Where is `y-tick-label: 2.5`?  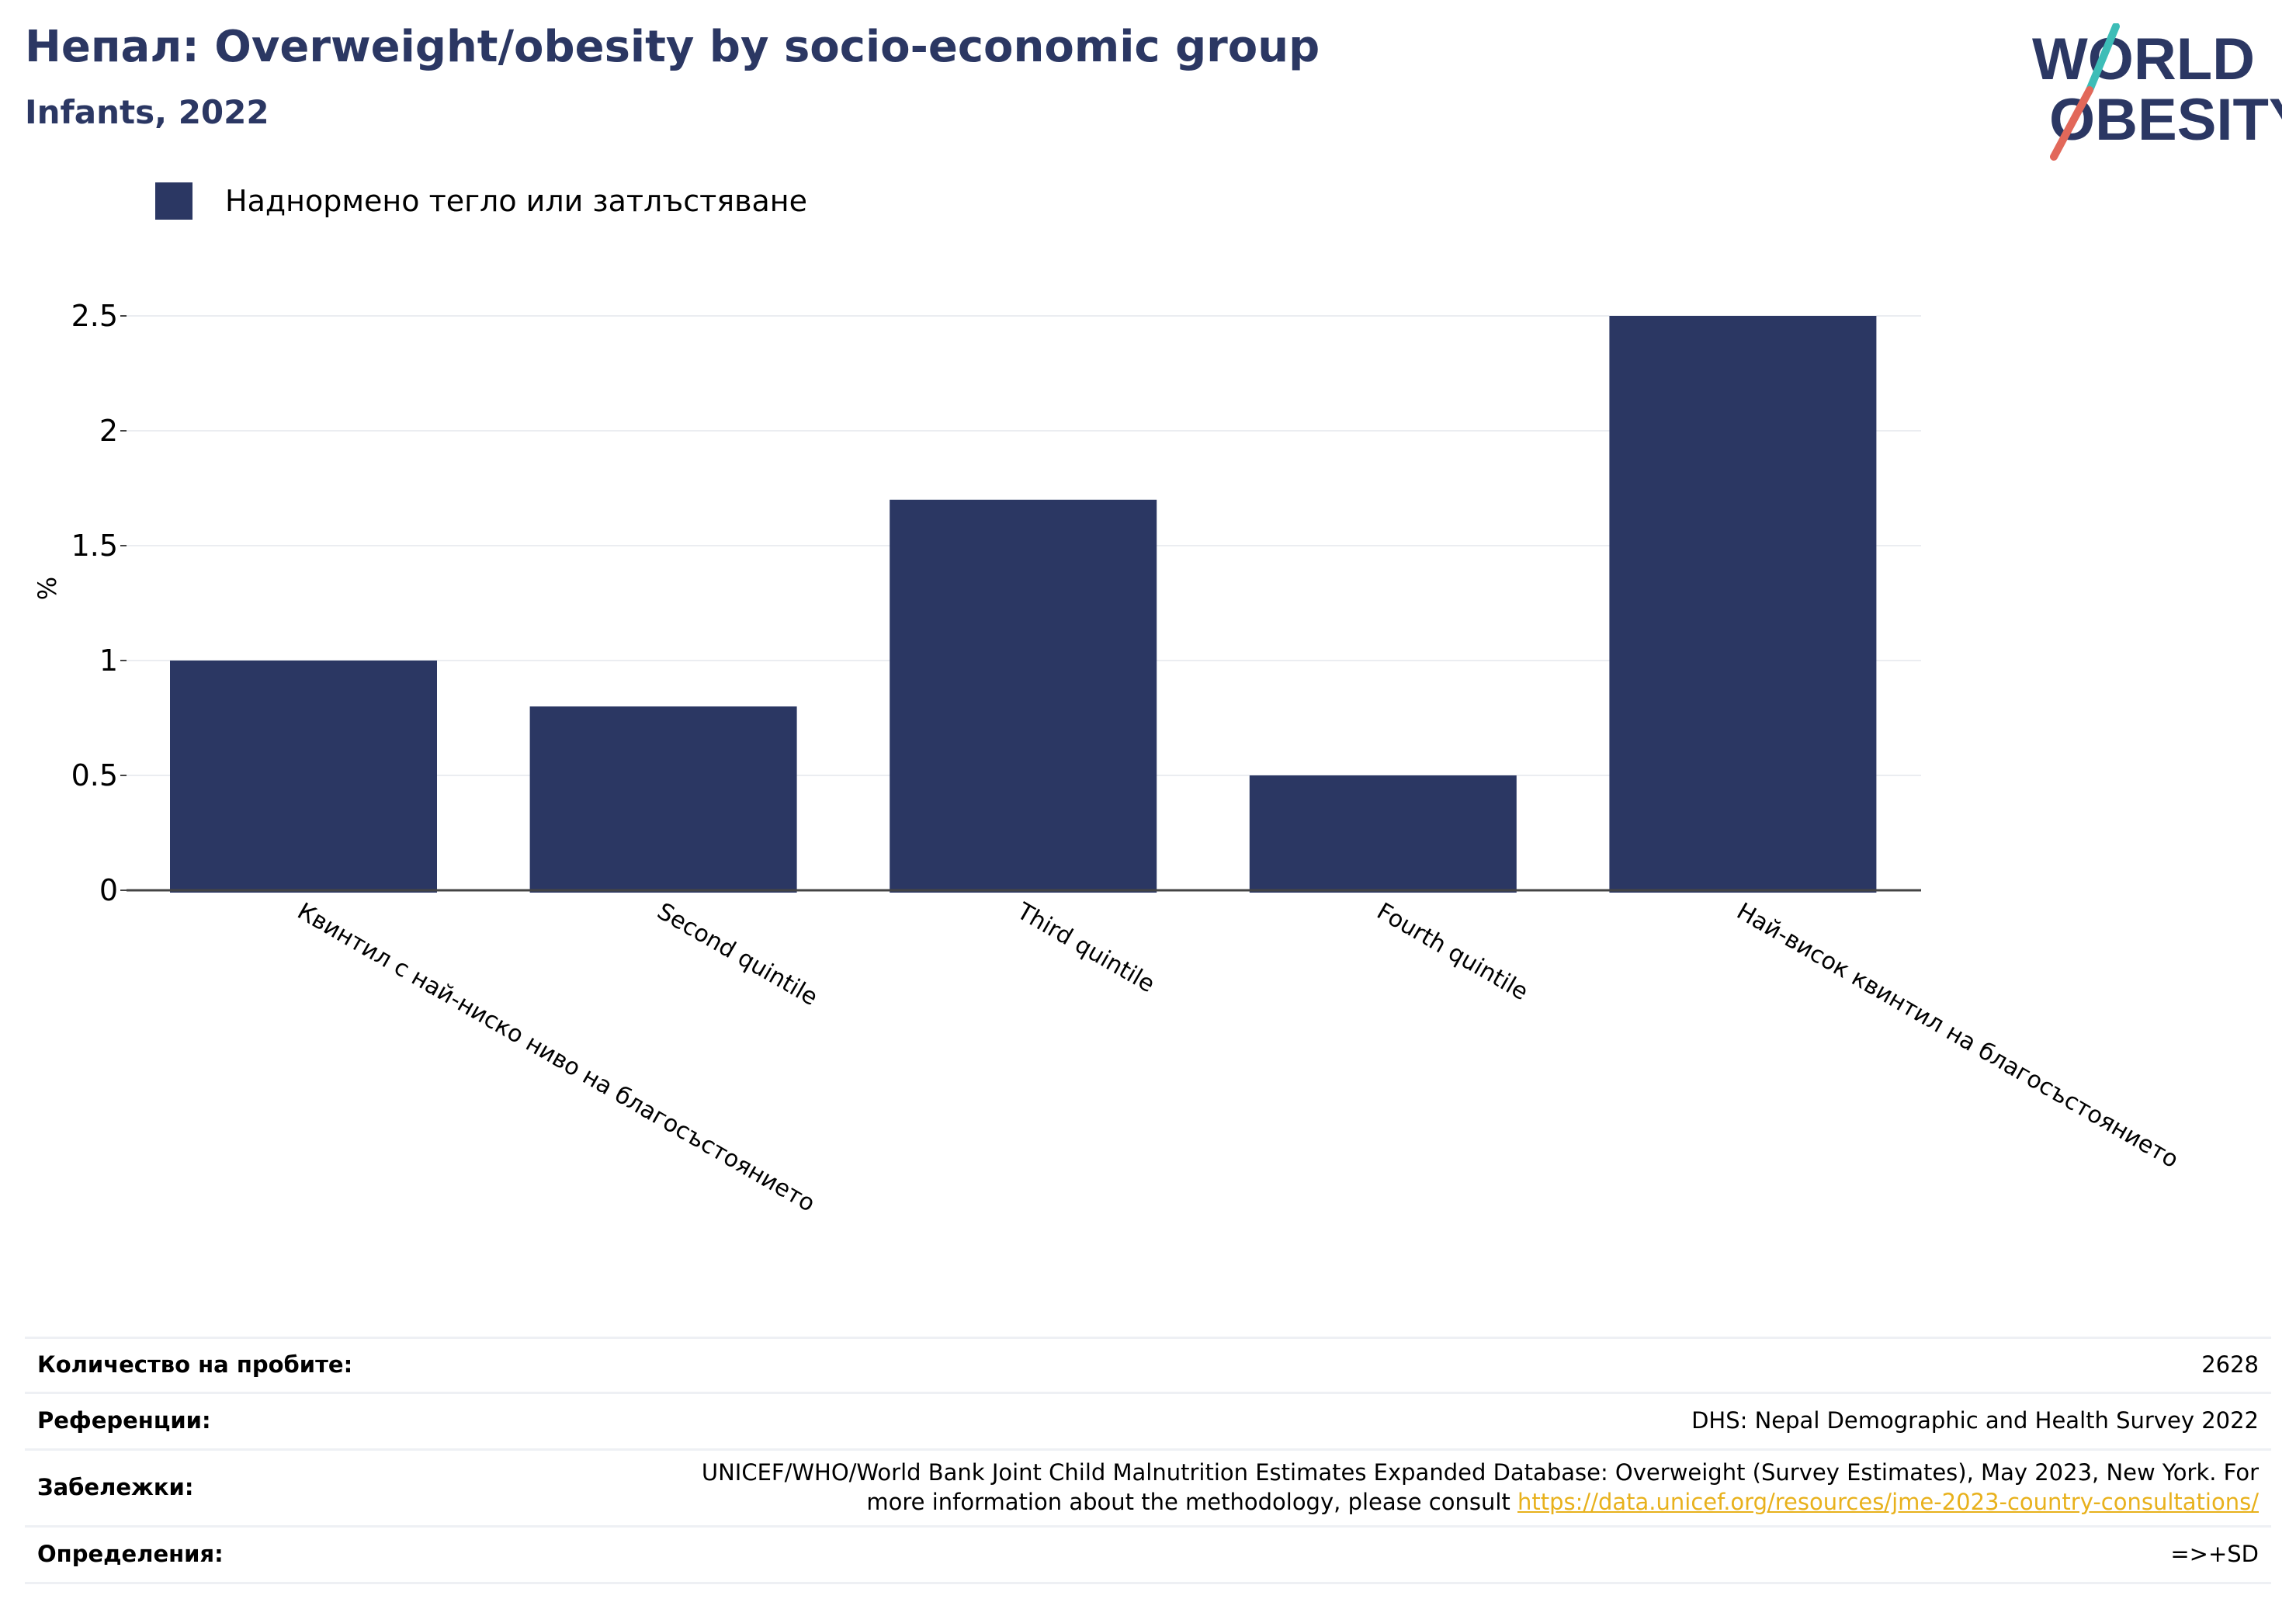 y-tick-label: 2.5 is located at coordinates (94, 316).